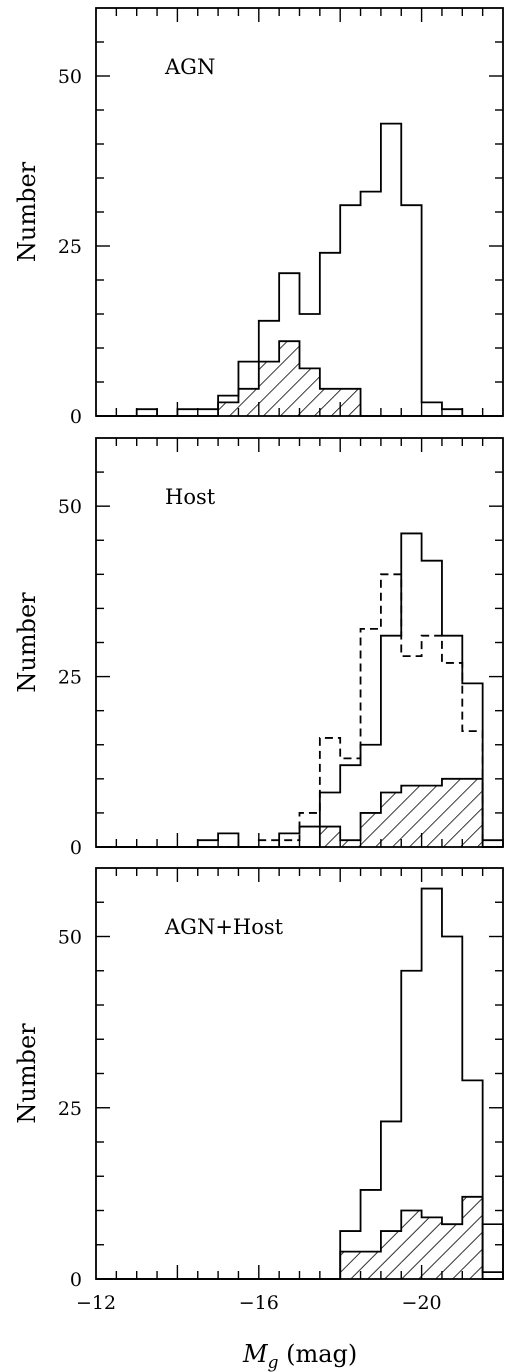 This screenshot has height=1372, width=507. I want to click on x-tick-label: −20, so click(422, 1303).